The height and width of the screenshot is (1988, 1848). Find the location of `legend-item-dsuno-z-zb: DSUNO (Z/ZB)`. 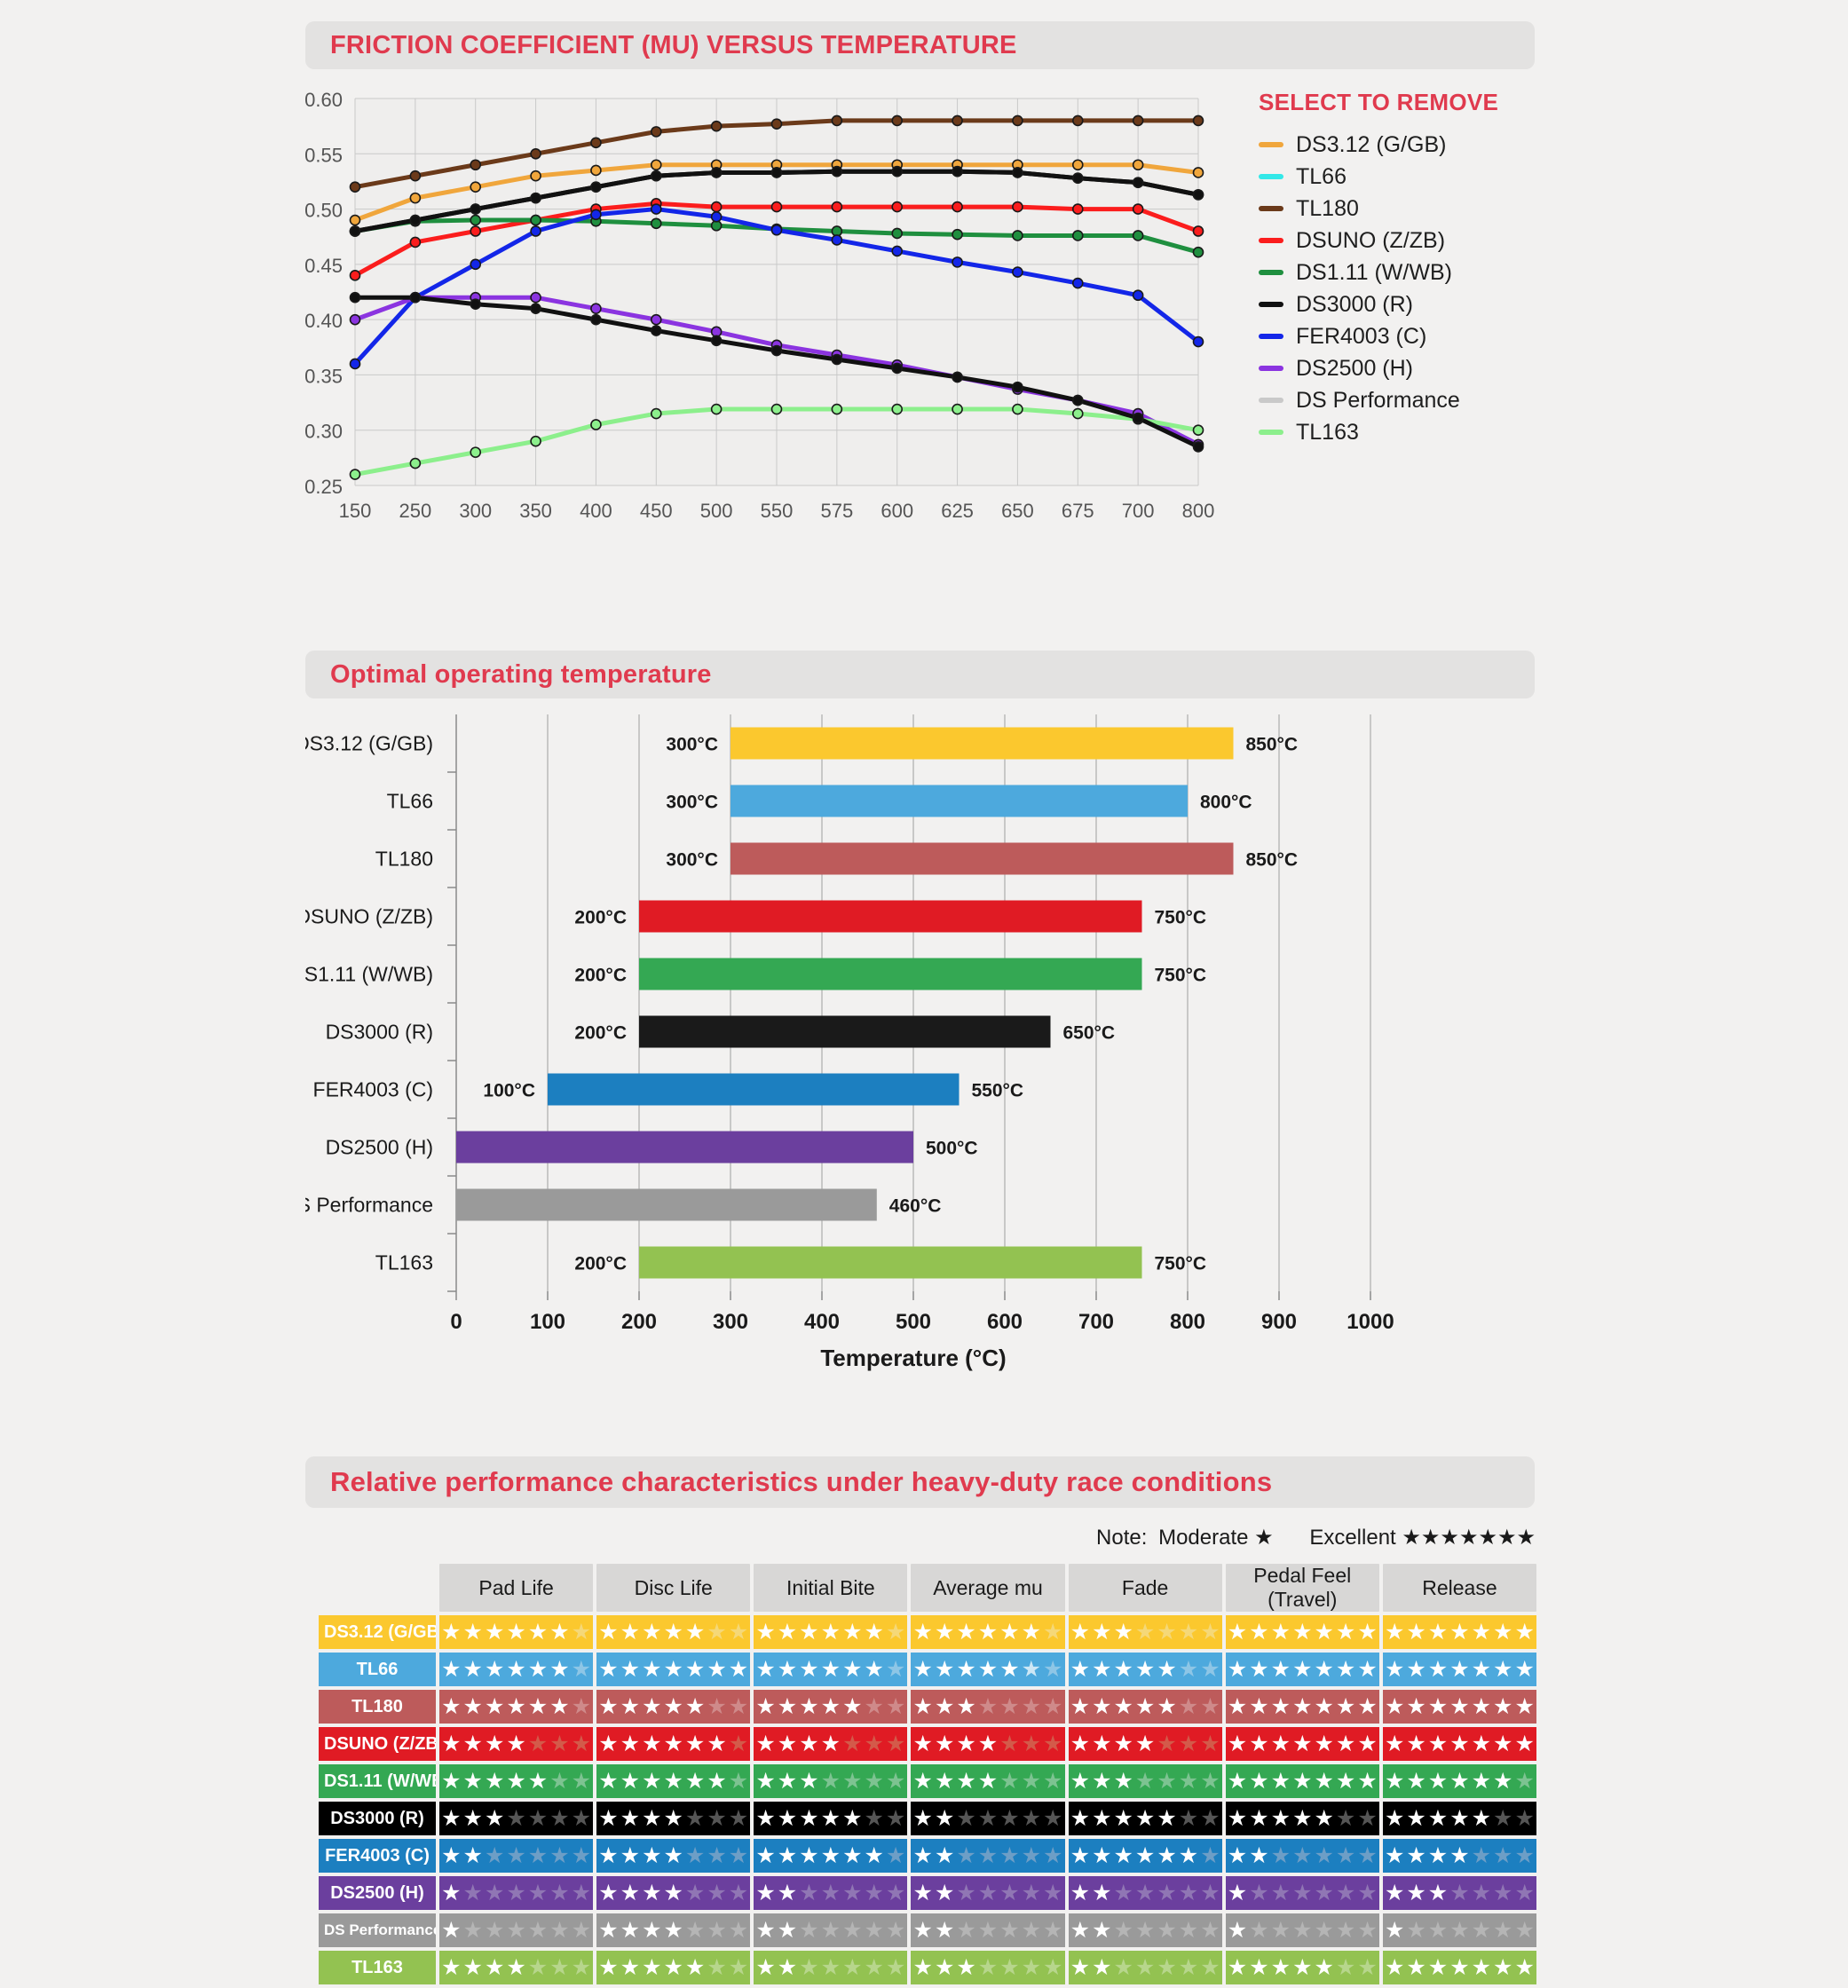

legend-item-dsuno-z-zb: DSUNO (Z/ZB) is located at coordinates (1392, 240).